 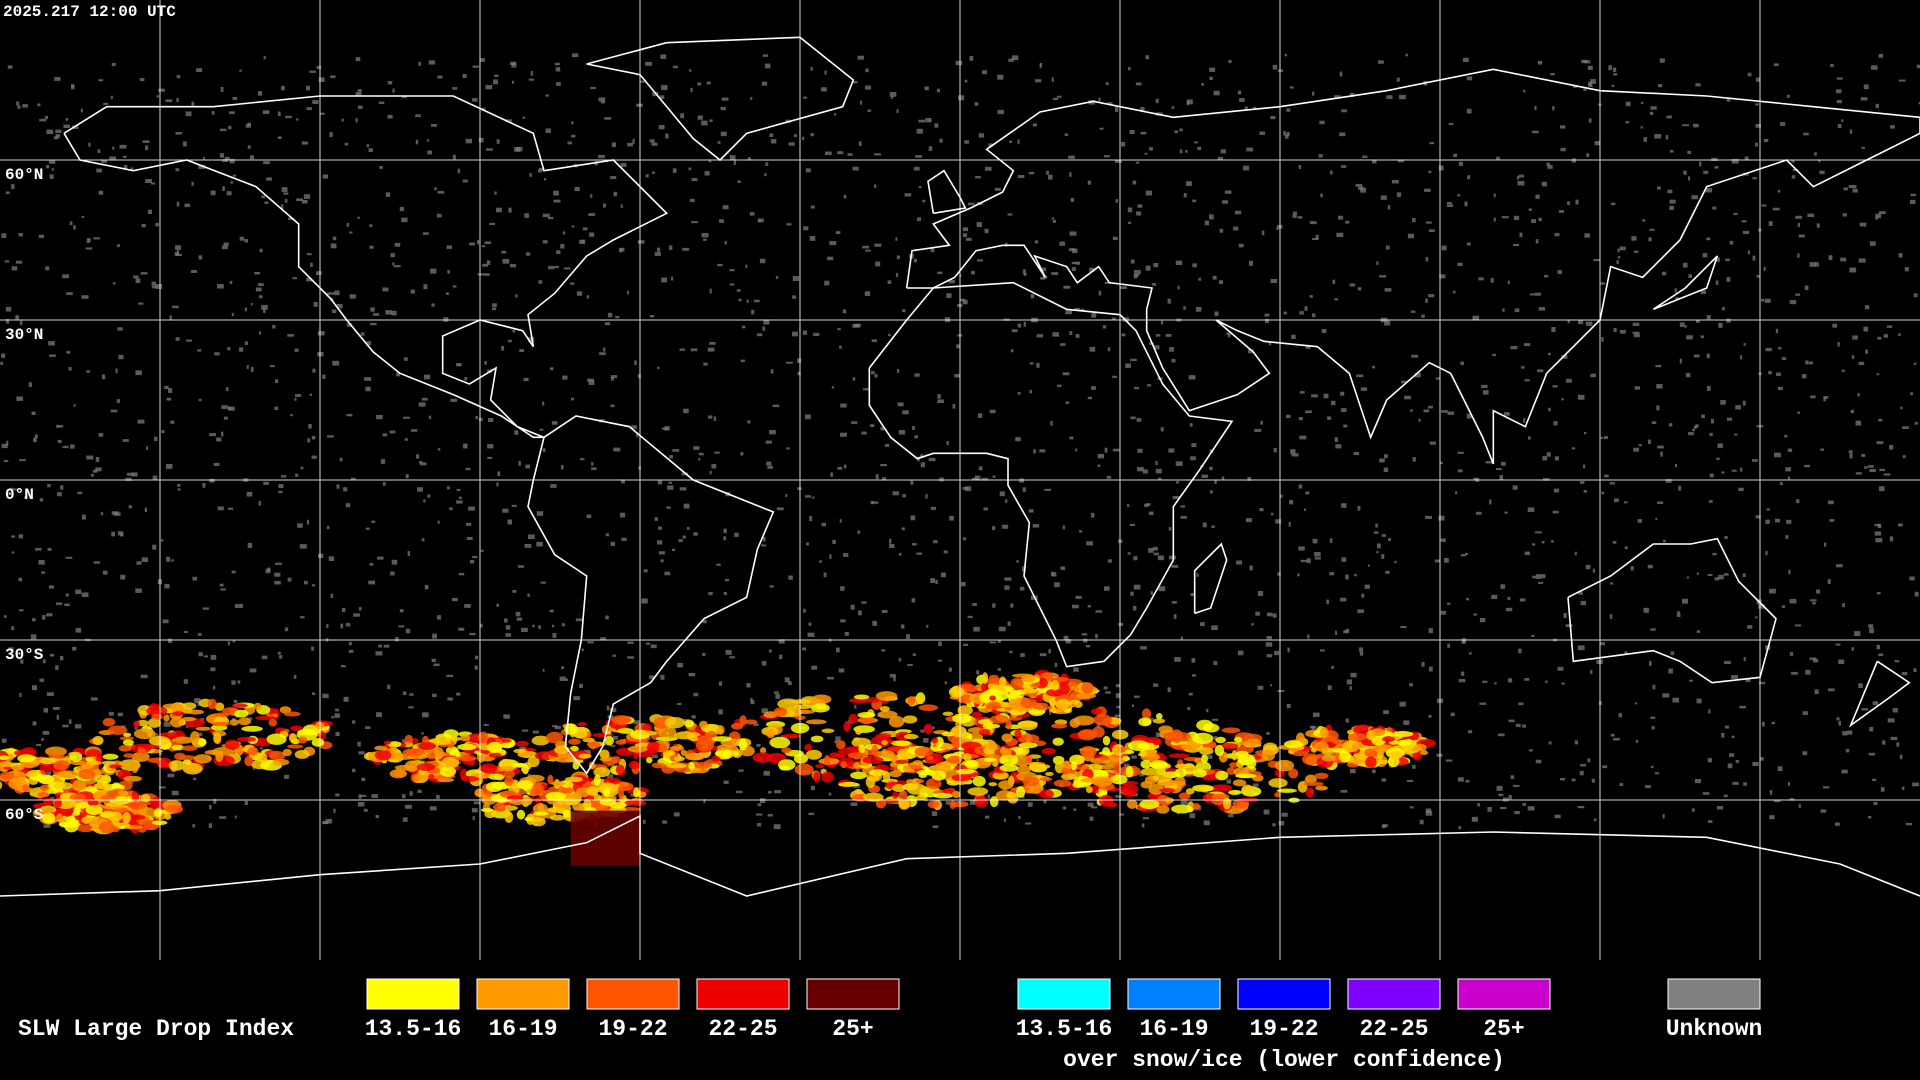 What do you see at coordinates (1210, 578) in the screenshot?
I see `coastline` at bounding box center [1210, 578].